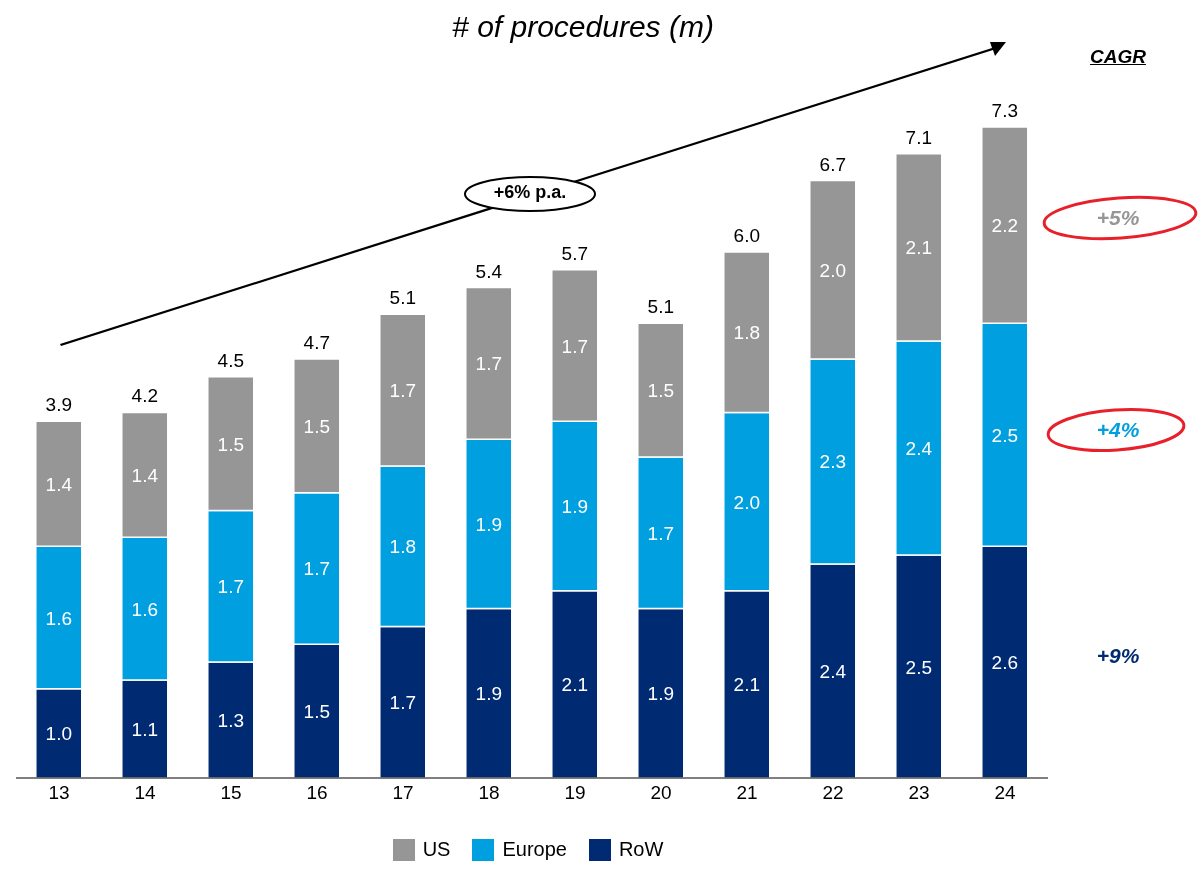 The height and width of the screenshot is (869, 1203). Describe the element at coordinates (574, 253) in the screenshot. I see `total-label: 5.7` at that location.